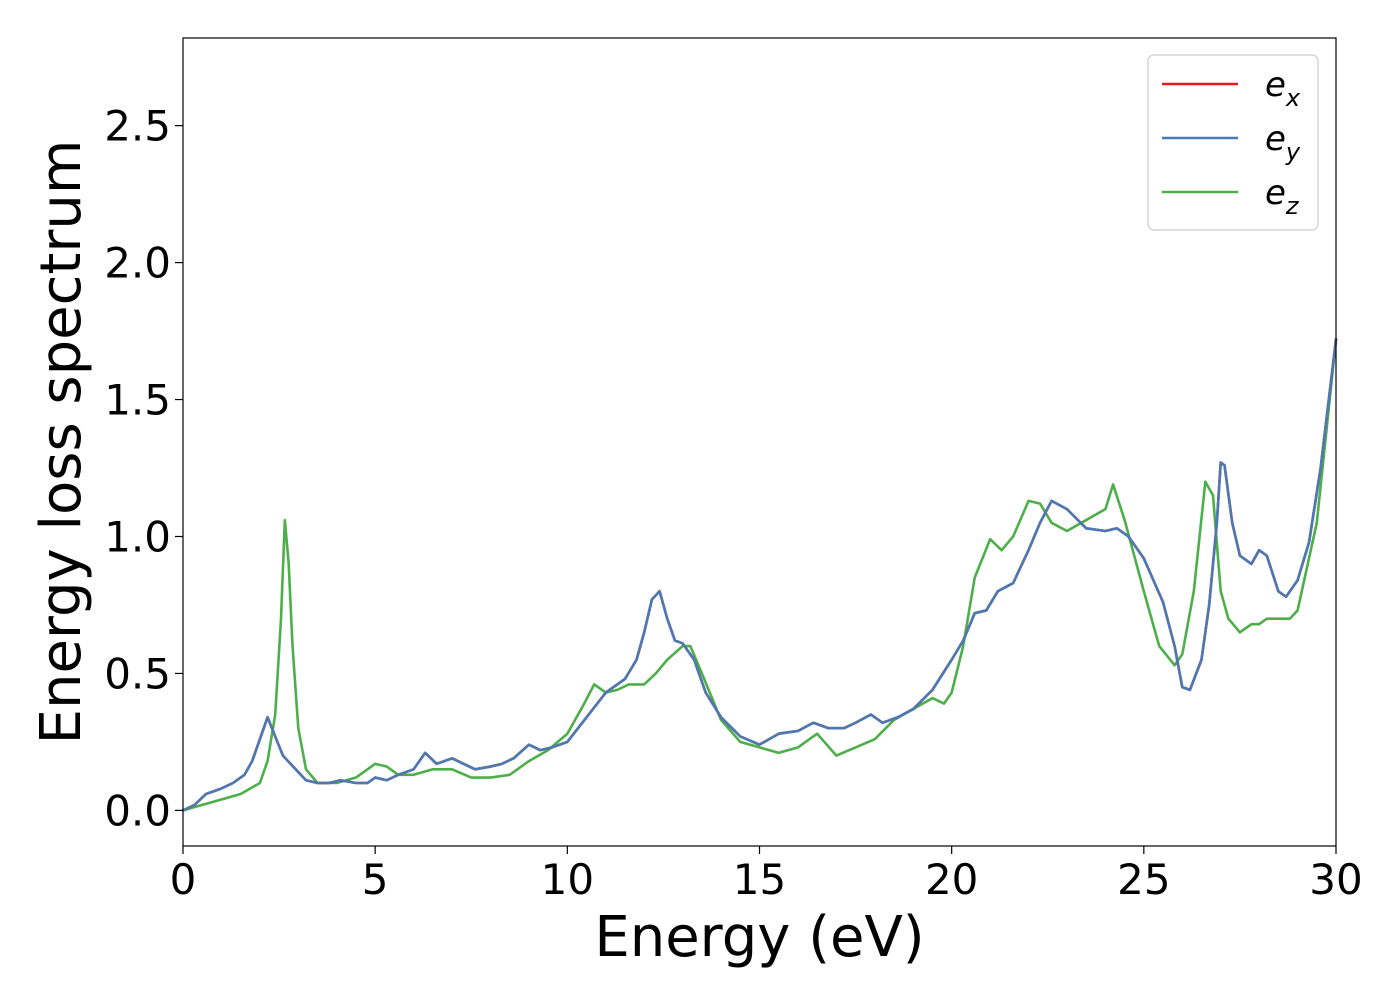  I want to click on x-tick-label: 20, so click(951, 879).